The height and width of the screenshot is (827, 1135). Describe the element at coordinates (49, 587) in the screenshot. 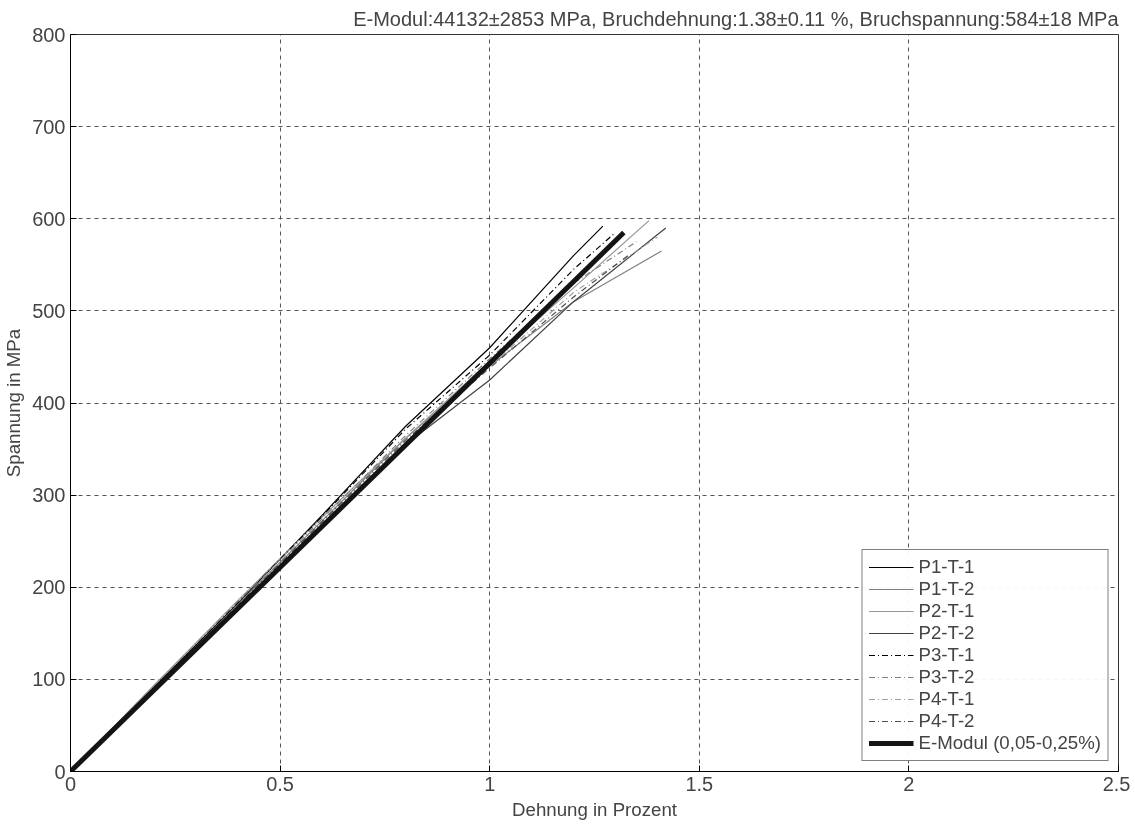

I see `y-tick-label: 200` at that location.